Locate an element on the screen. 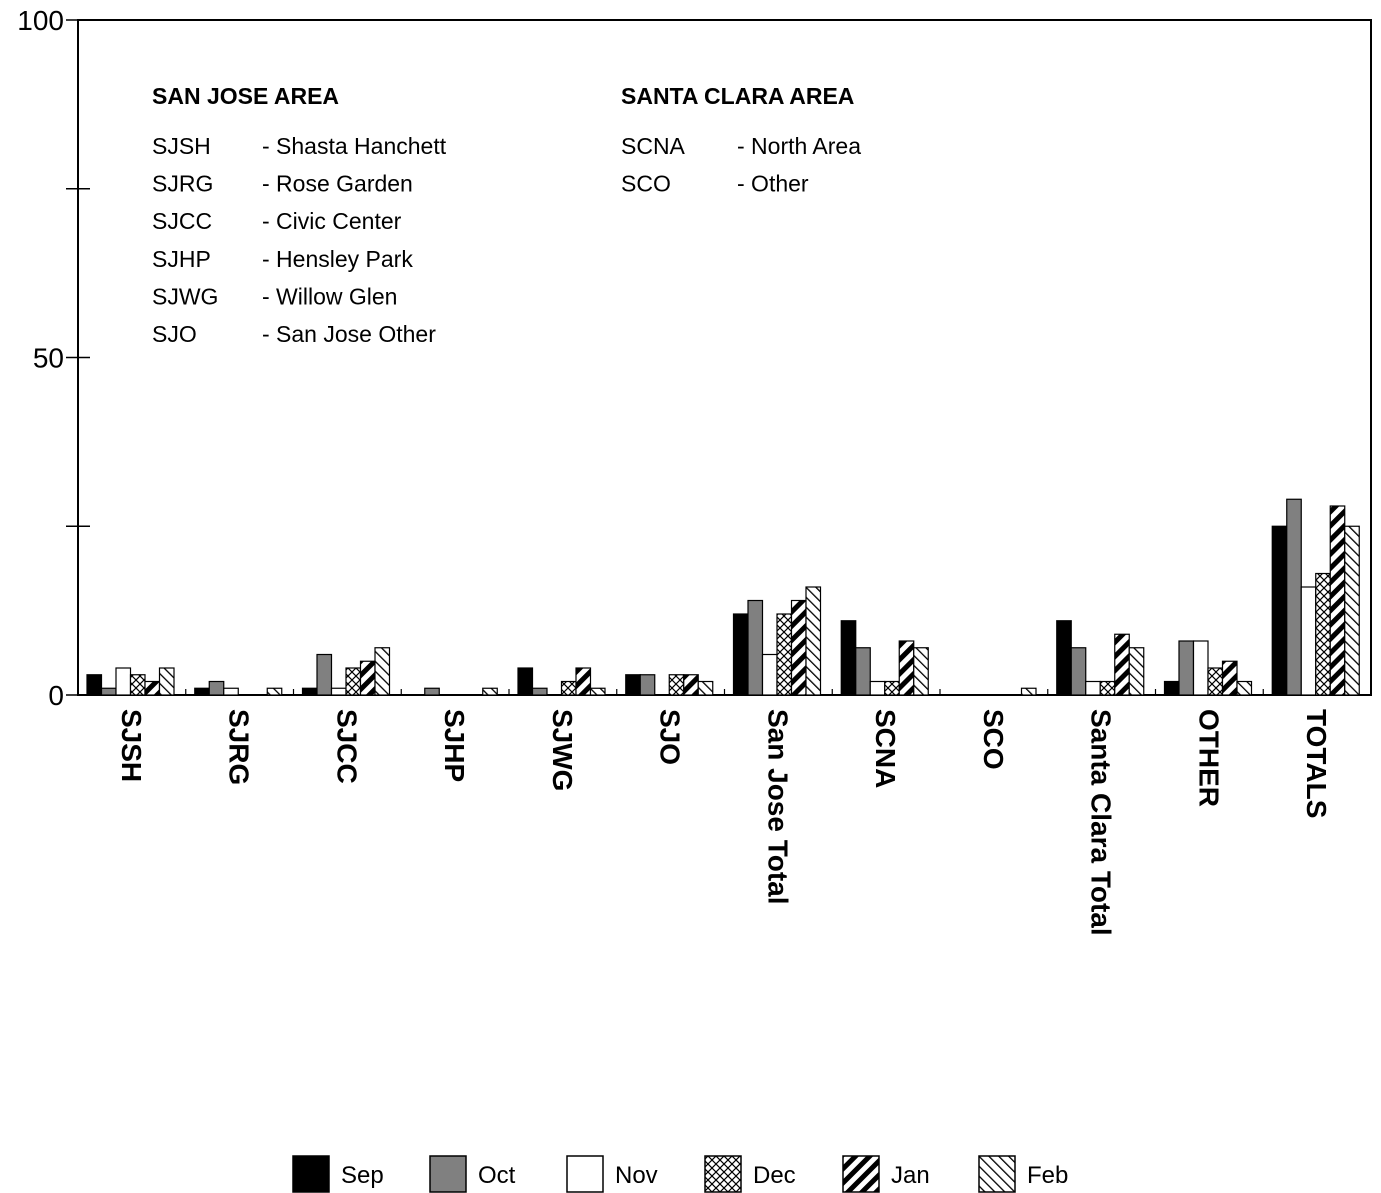  area-code: SCNA is located at coordinates (653, 146).